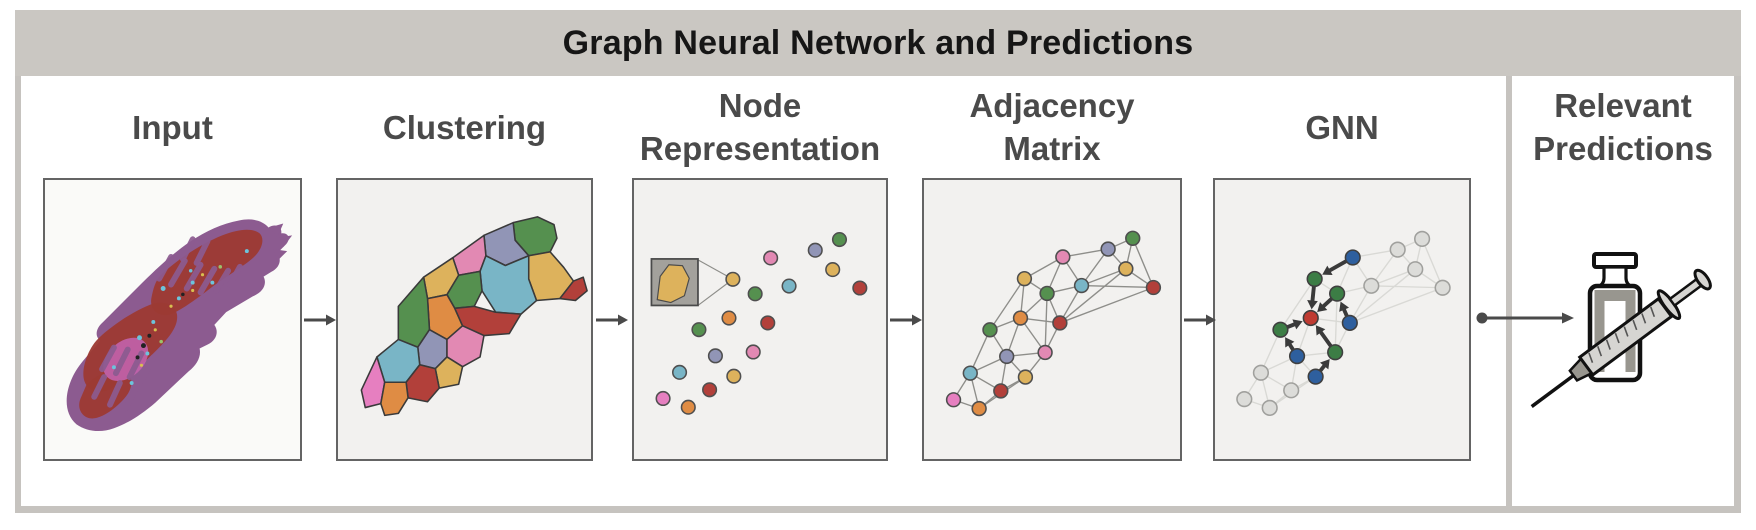 The height and width of the screenshot is (530, 1756). I want to click on gnn-message-passing-image, so click(1343, 323).